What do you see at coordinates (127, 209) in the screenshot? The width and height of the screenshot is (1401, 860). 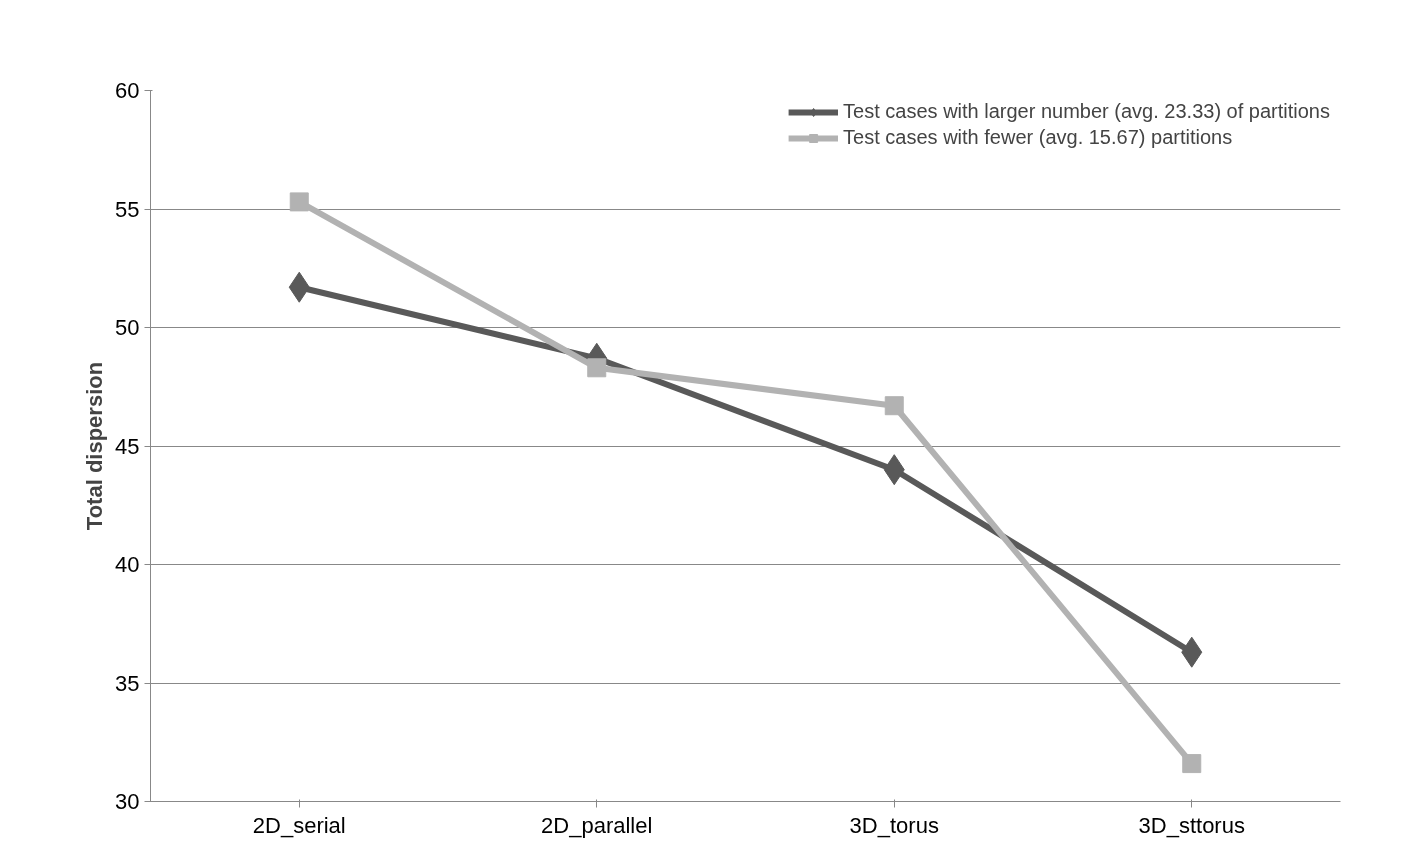 I see `y-tick-label: 55` at bounding box center [127, 209].